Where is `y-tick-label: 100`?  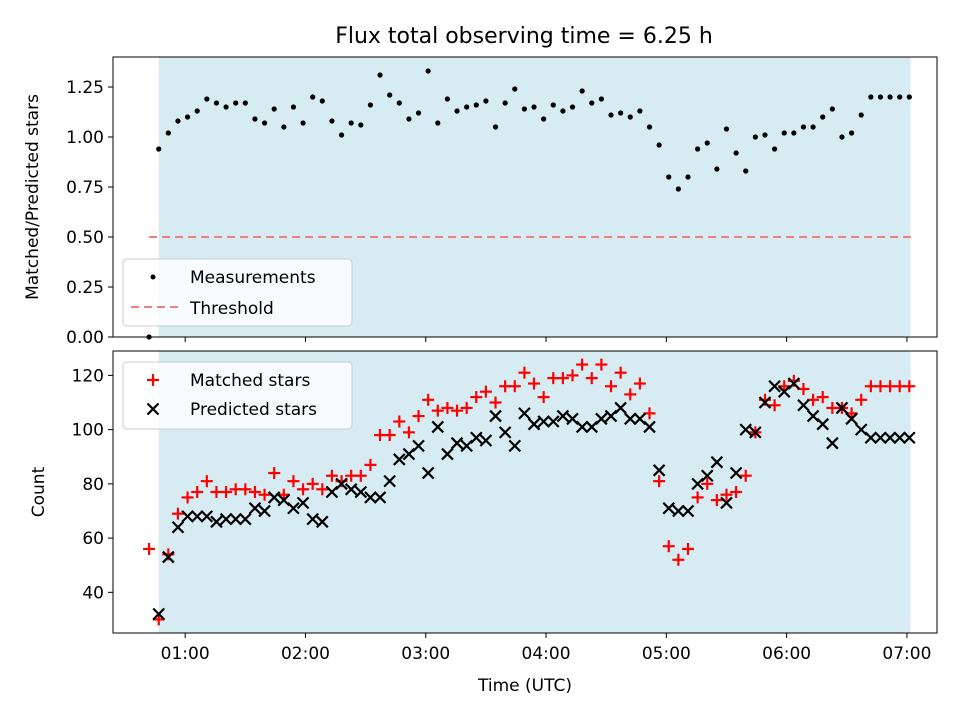
y-tick-label: 100 is located at coordinates (88, 431).